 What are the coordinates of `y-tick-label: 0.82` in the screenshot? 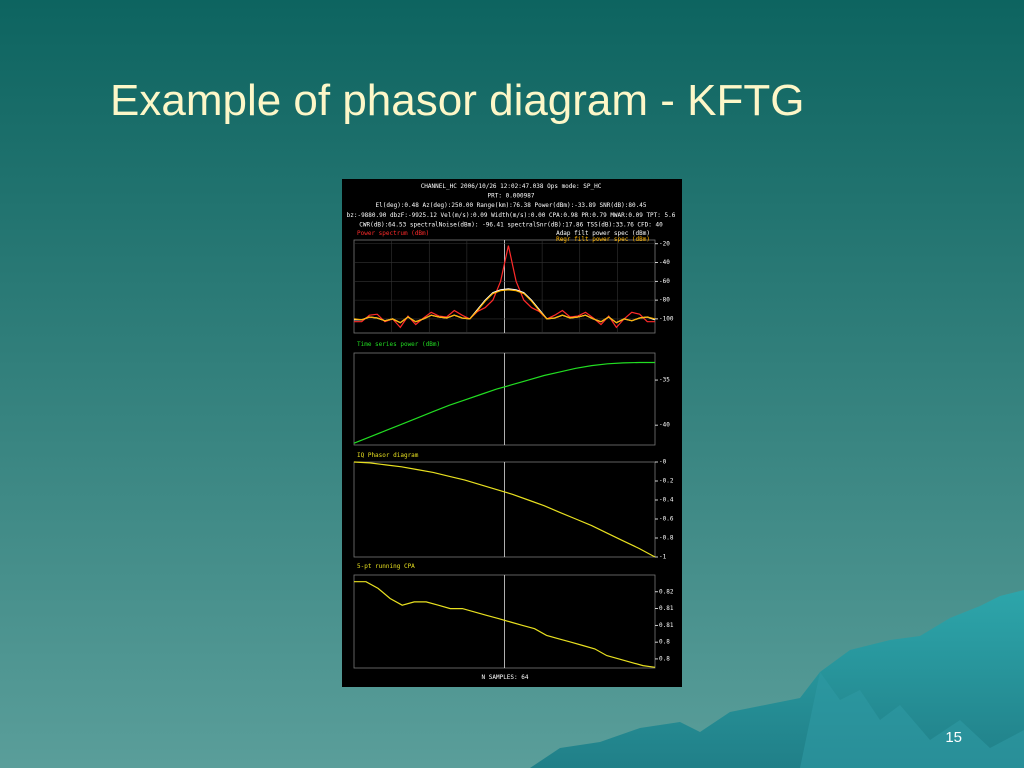 It's located at (666, 591).